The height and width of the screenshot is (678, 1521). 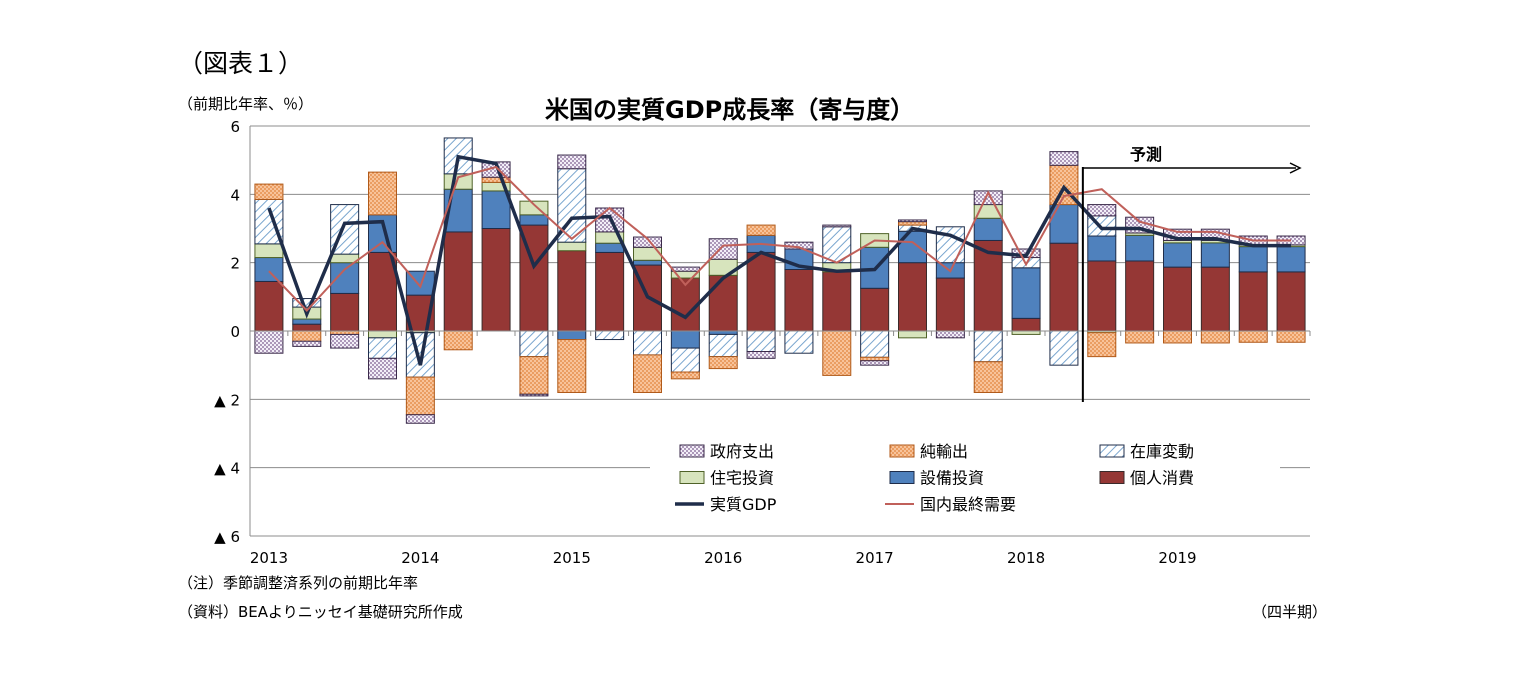 What do you see at coordinates (1026, 558) in the screenshot?
I see `x-year-label: 2018` at bounding box center [1026, 558].